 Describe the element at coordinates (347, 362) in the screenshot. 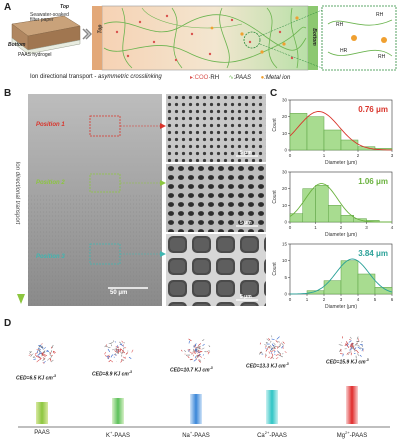

I see `ced-label: CED=15.9 KJ cm-3` at that location.